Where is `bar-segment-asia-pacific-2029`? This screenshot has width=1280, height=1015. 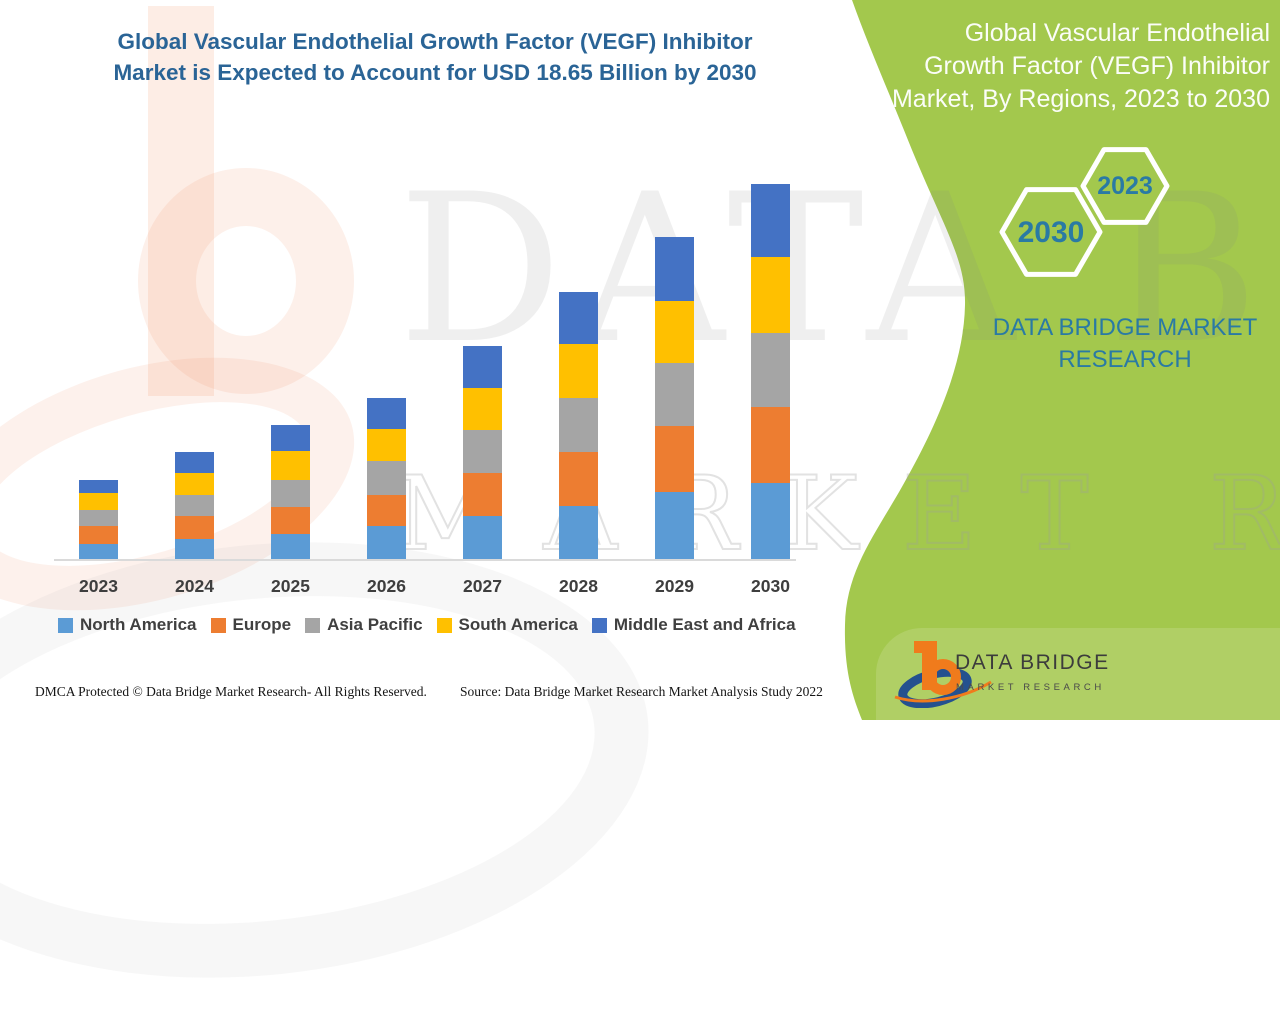 bar-segment-asia-pacific-2029 is located at coordinates (674, 395).